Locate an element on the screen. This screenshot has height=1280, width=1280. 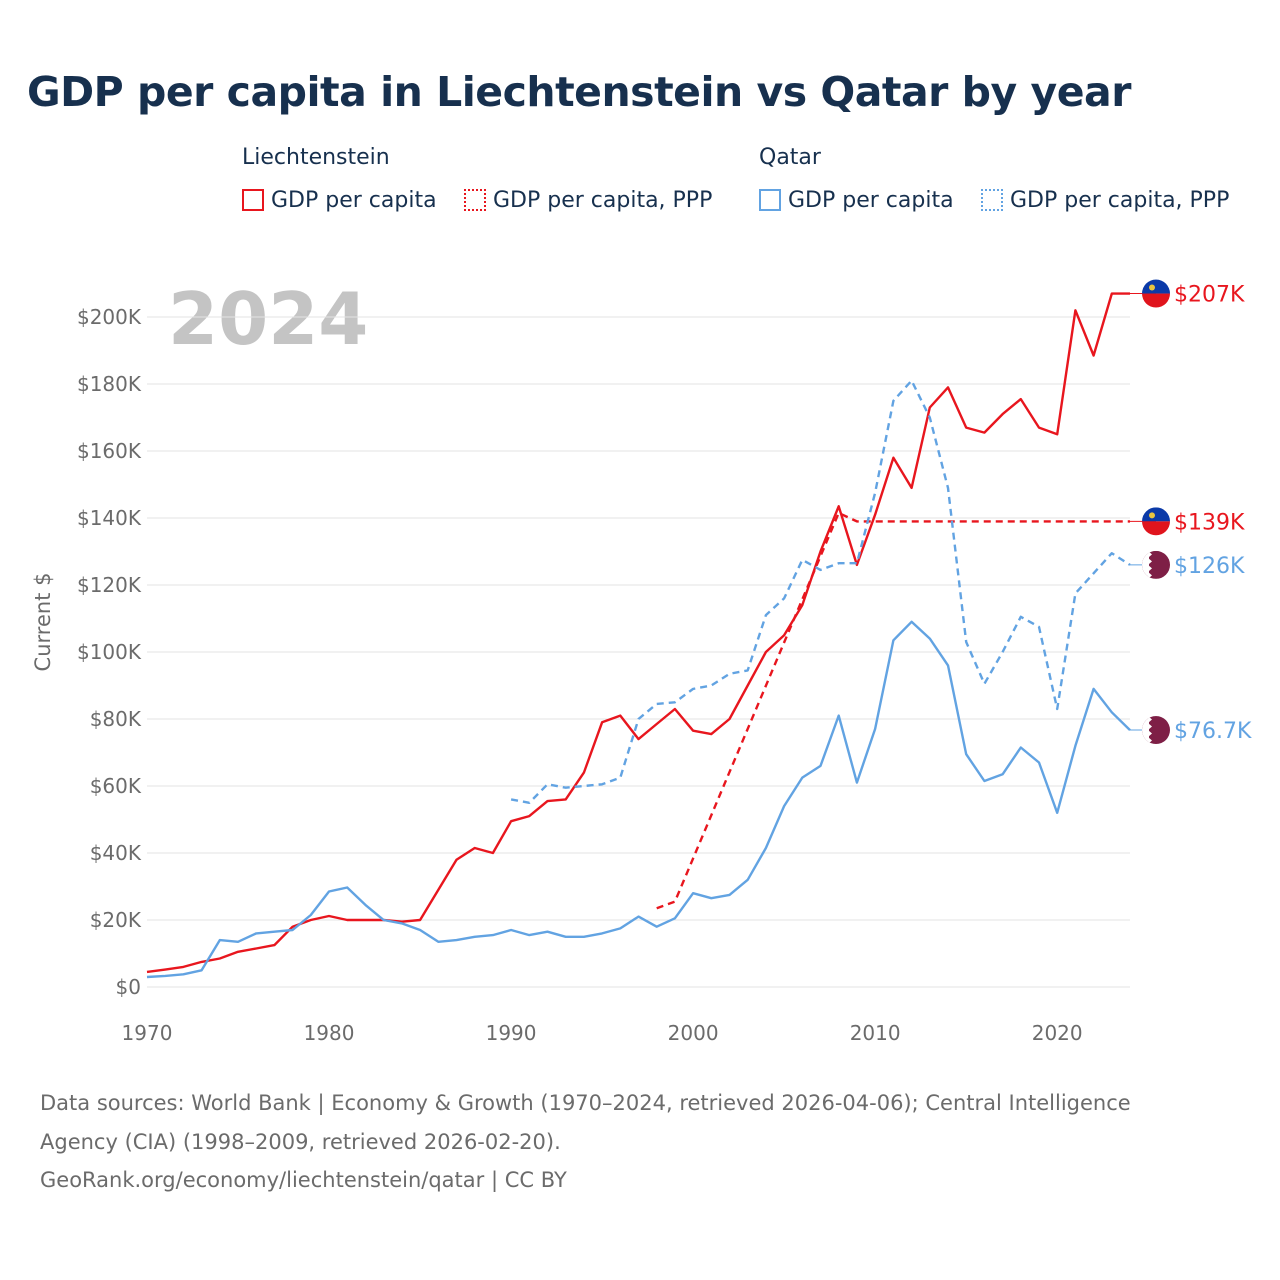
end-label-layer: $207K $139K $76.7K $126K is located at coordinates (1191, 512).